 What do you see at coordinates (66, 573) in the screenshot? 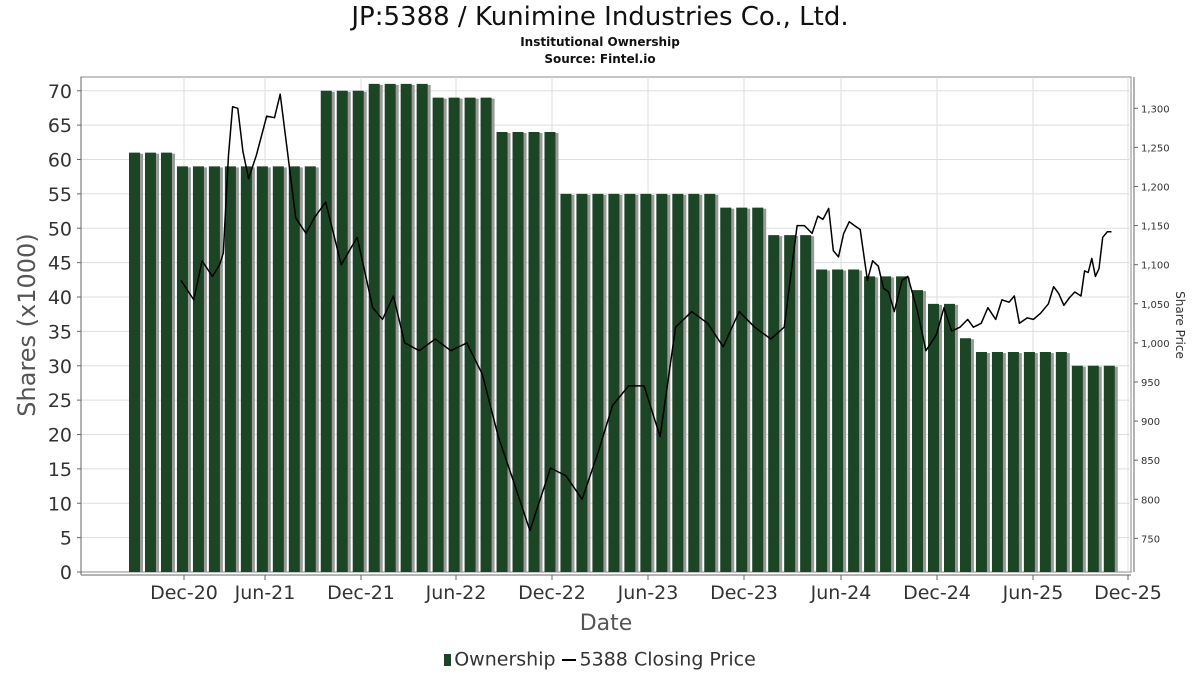
I see `y-tick-label: 0` at bounding box center [66, 573].